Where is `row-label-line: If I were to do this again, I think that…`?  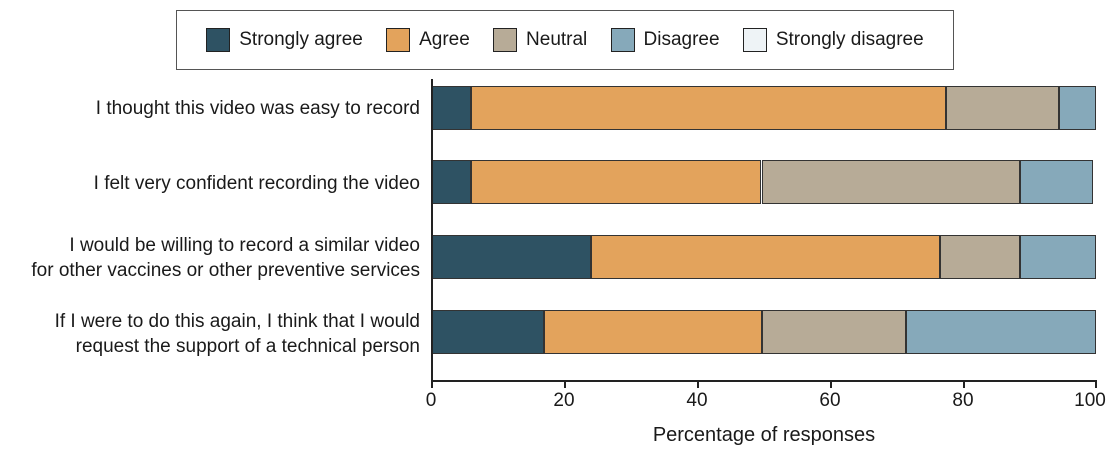
row-label-line: If I were to do this again, I think that… is located at coordinates (237, 321).